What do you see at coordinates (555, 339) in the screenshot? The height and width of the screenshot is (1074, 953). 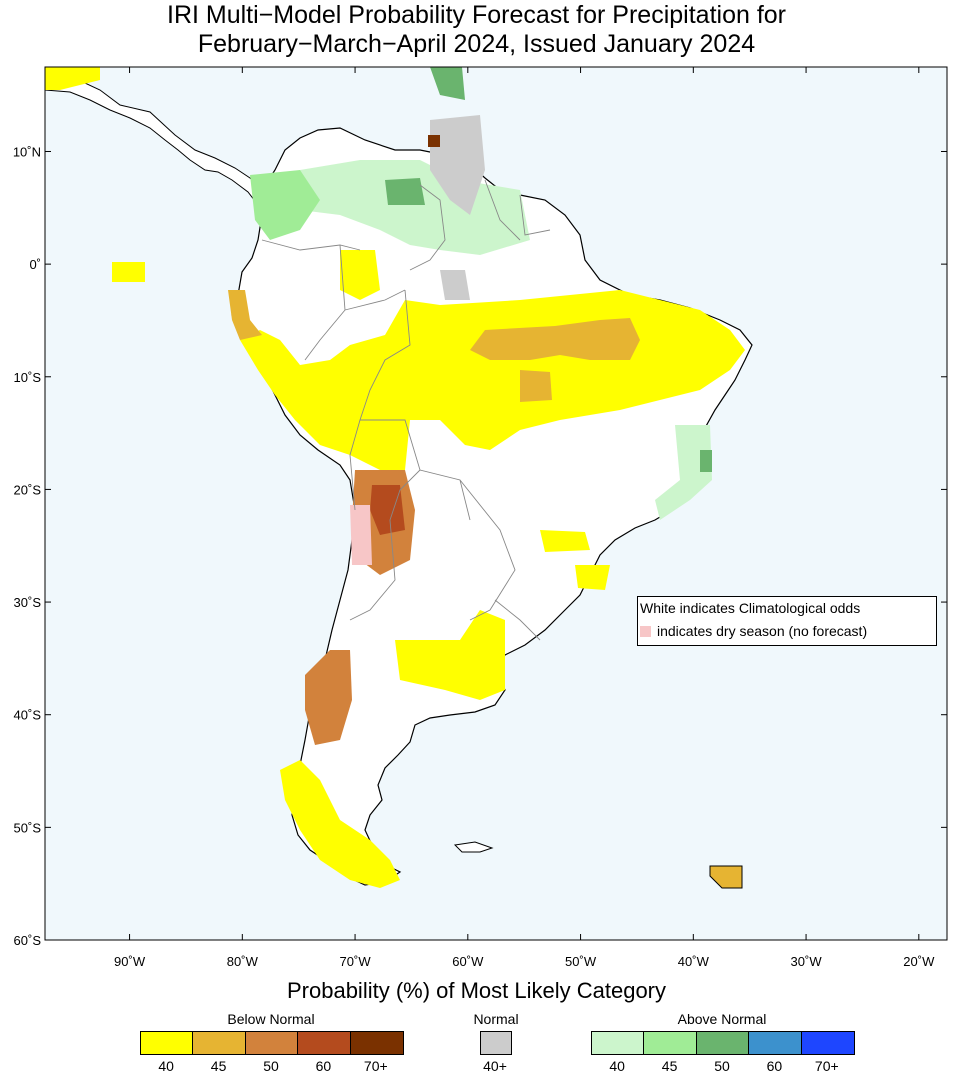 I see `below-normal-45-amazon` at bounding box center [555, 339].